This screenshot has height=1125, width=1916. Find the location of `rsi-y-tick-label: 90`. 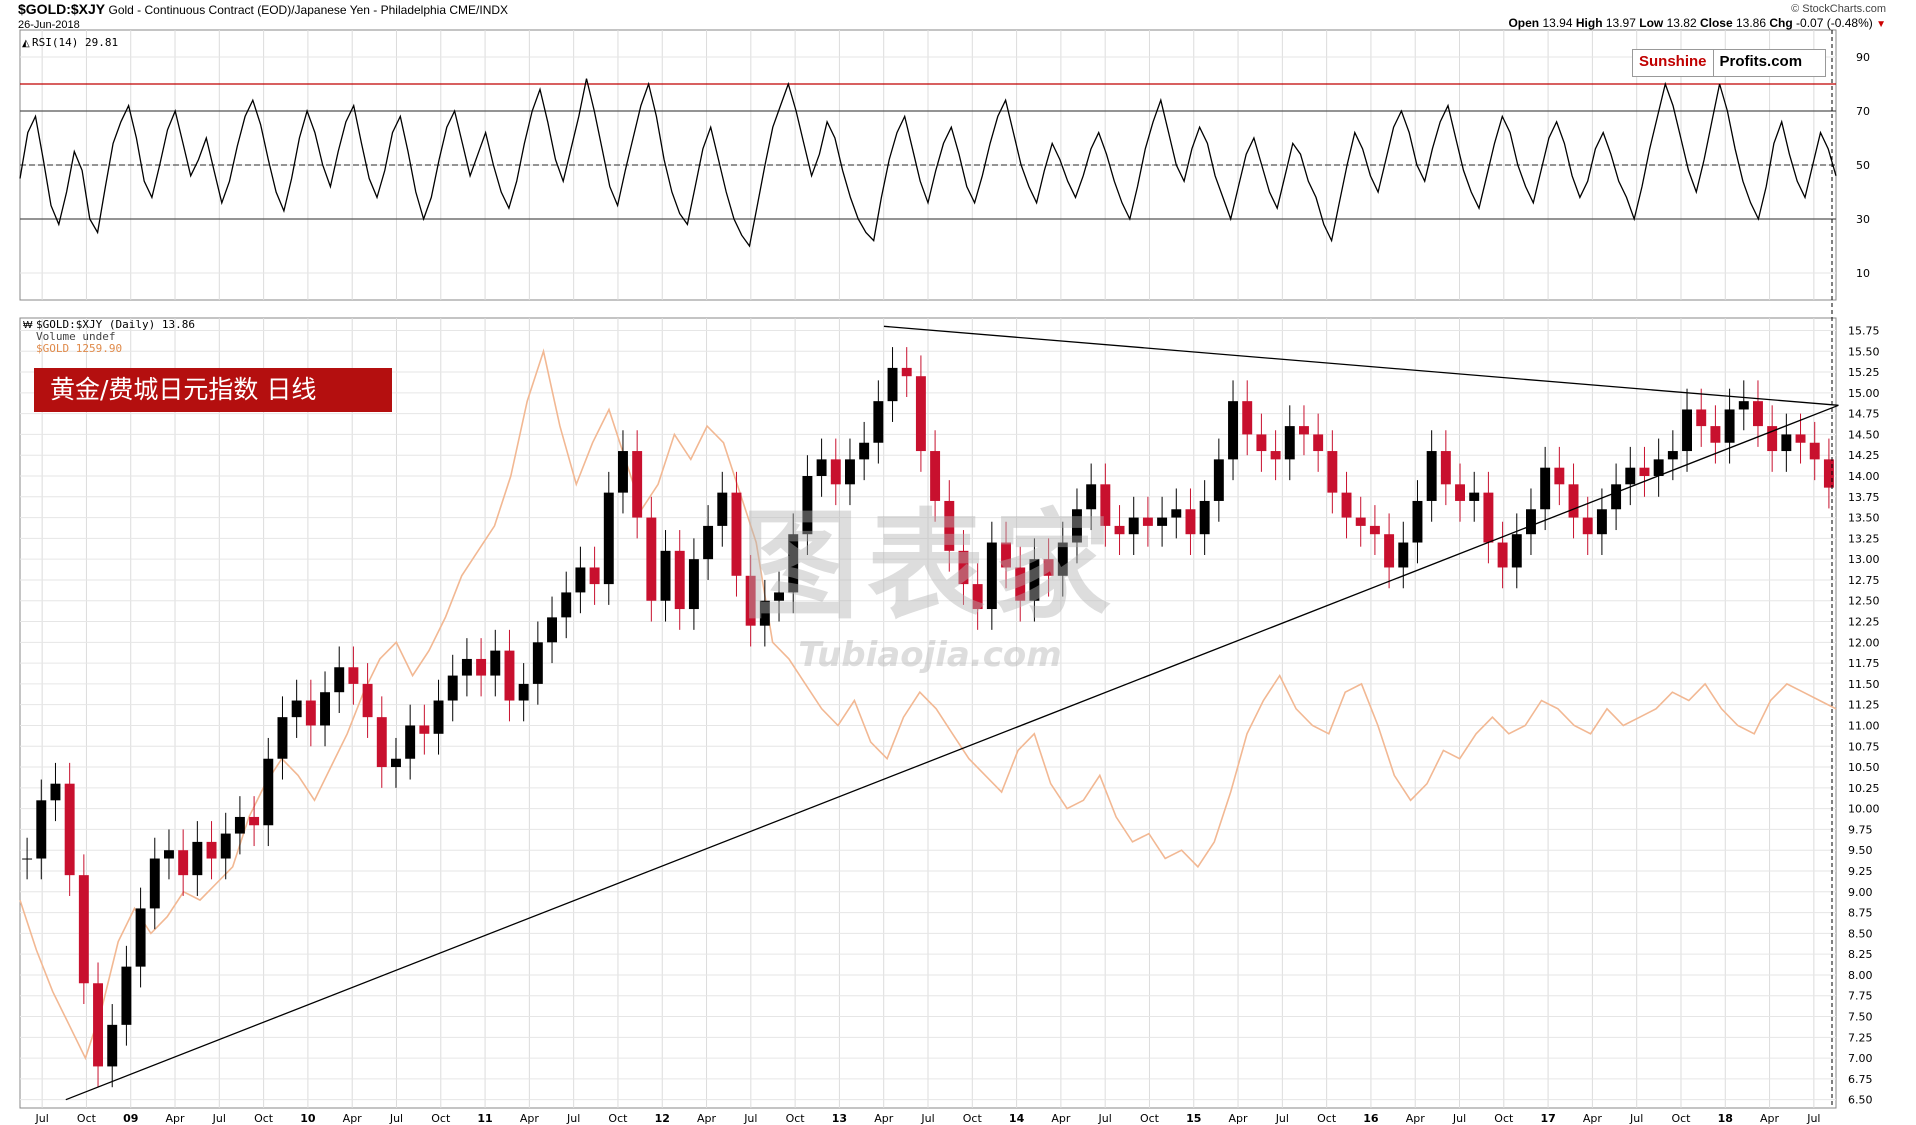

rsi-y-tick-label: 90 is located at coordinates (1863, 57).